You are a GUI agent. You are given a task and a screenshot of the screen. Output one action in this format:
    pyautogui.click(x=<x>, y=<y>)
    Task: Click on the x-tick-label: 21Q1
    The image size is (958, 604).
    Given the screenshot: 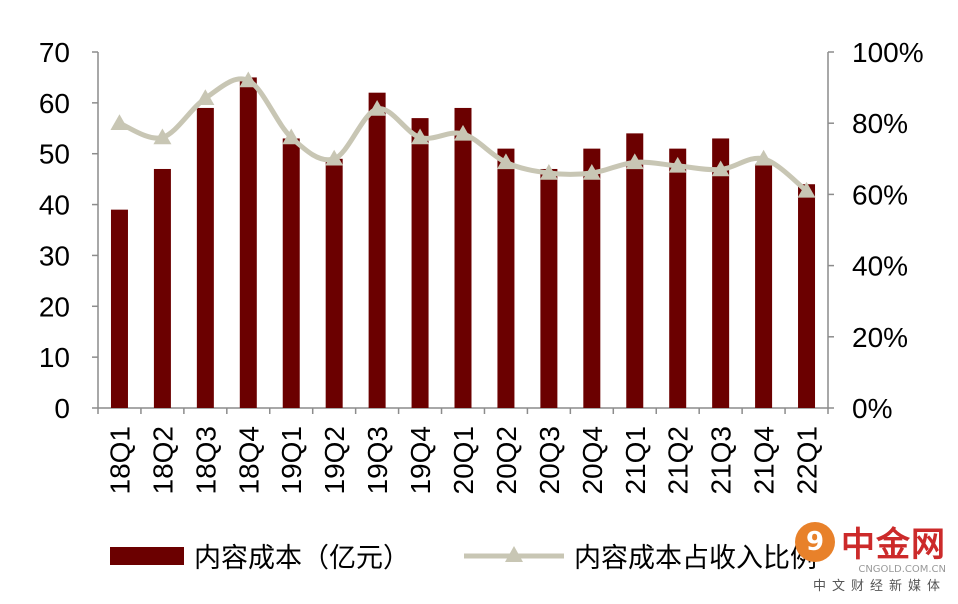 What is the action you would take?
    pyautogui.click(x=635, y=460)
    